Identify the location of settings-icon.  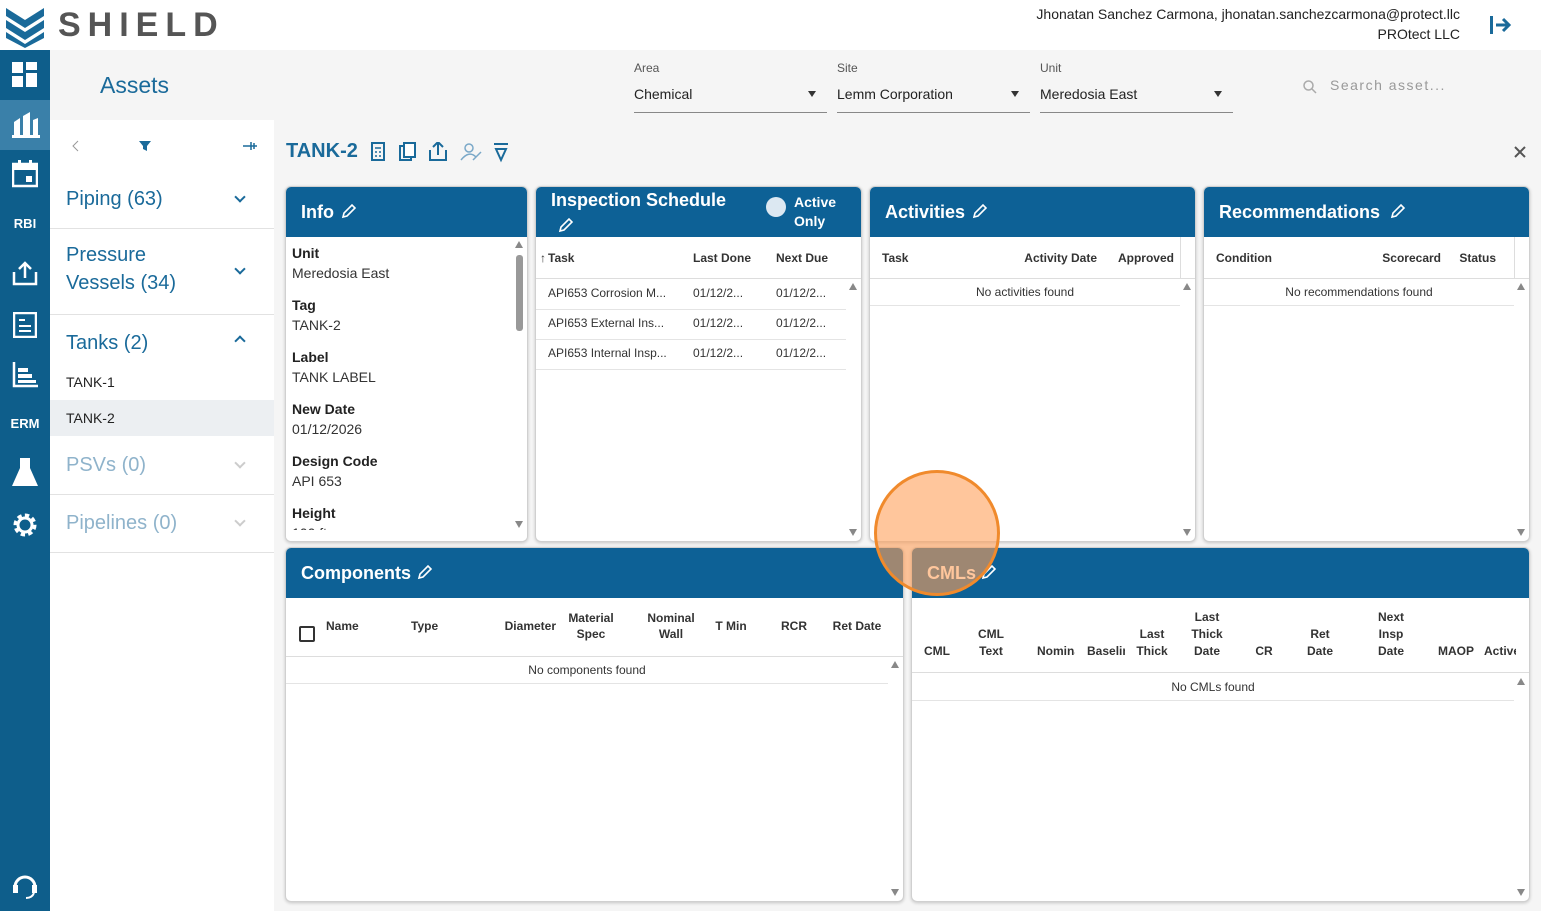
(25, 525).